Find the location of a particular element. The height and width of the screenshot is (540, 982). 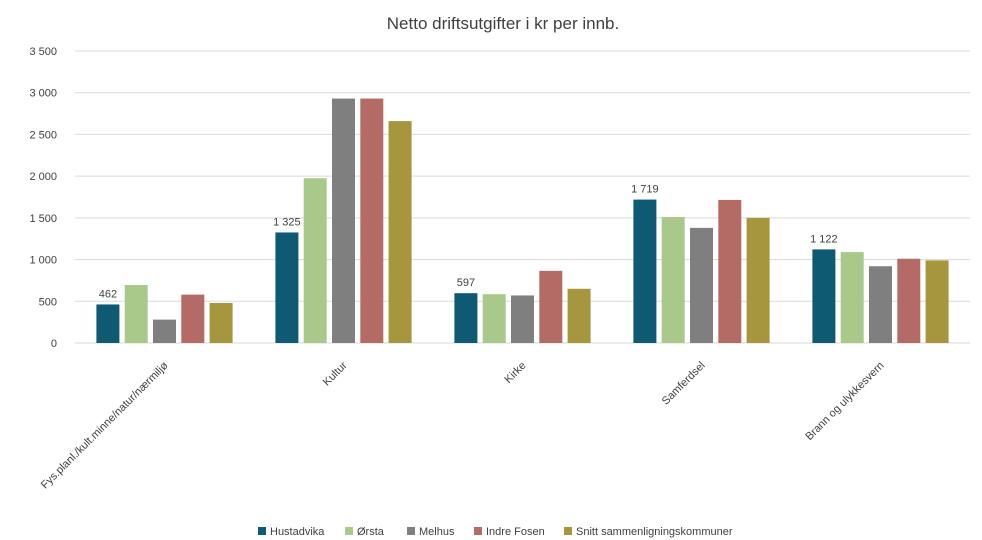

y-tick-label: 500 is located at coordinates (48, 302).